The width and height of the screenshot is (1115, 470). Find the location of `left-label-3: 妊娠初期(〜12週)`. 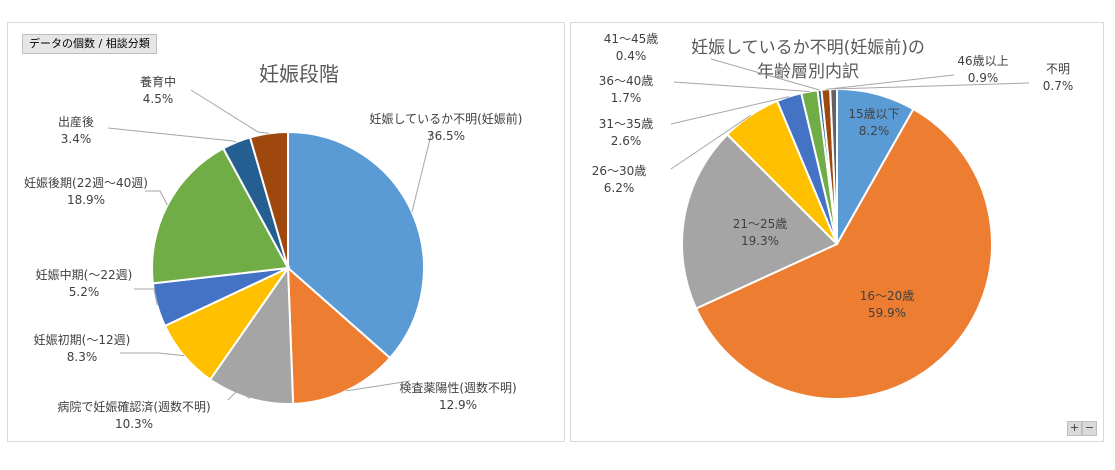

left-label-3: 妊娠初期(〜12週) is located at coordinates (82, 340).